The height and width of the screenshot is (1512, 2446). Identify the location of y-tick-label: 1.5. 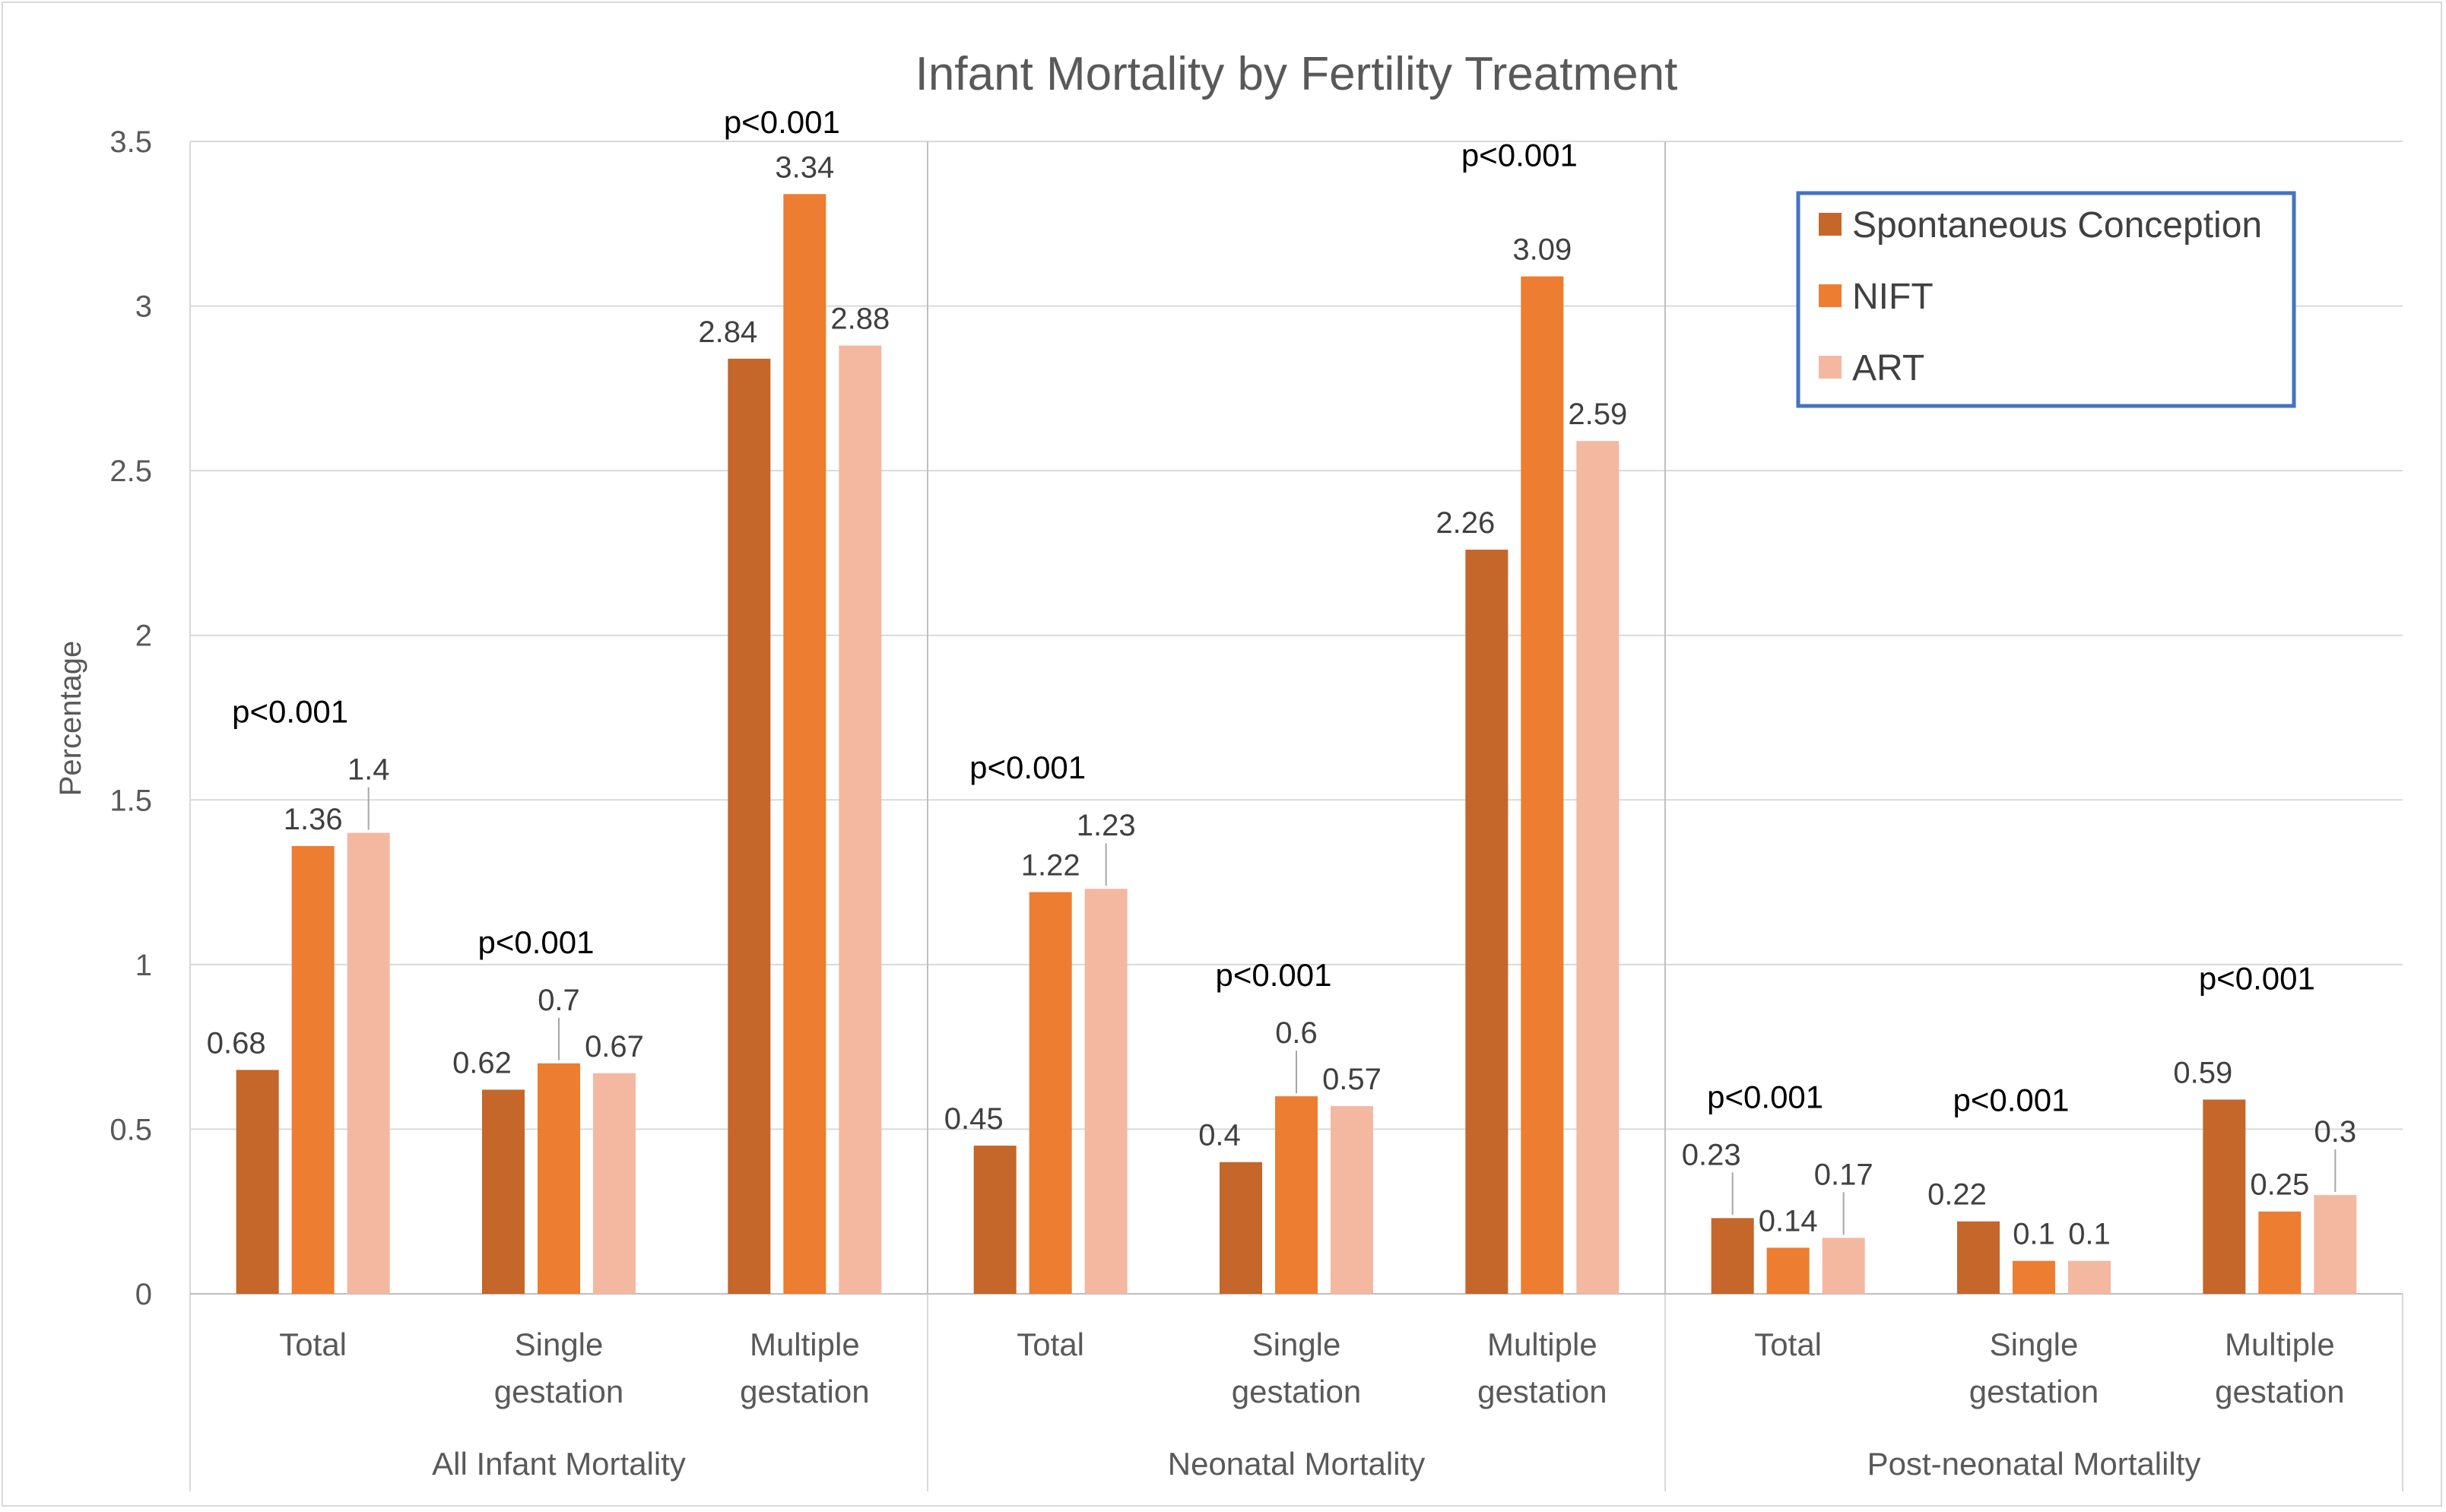
(131, 800).